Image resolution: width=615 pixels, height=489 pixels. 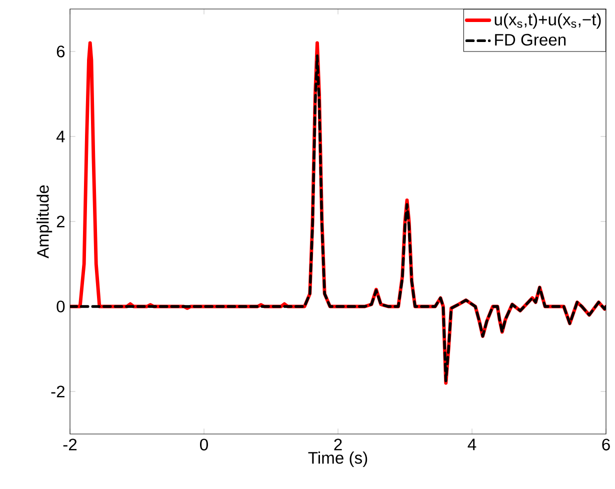 What do you see at coordinates (547, 21) in the screenshot?
I see `legend-label: u(x$_{s}$,t)+u(x$_{s}$,−t)` at bounding box center [547, 21].